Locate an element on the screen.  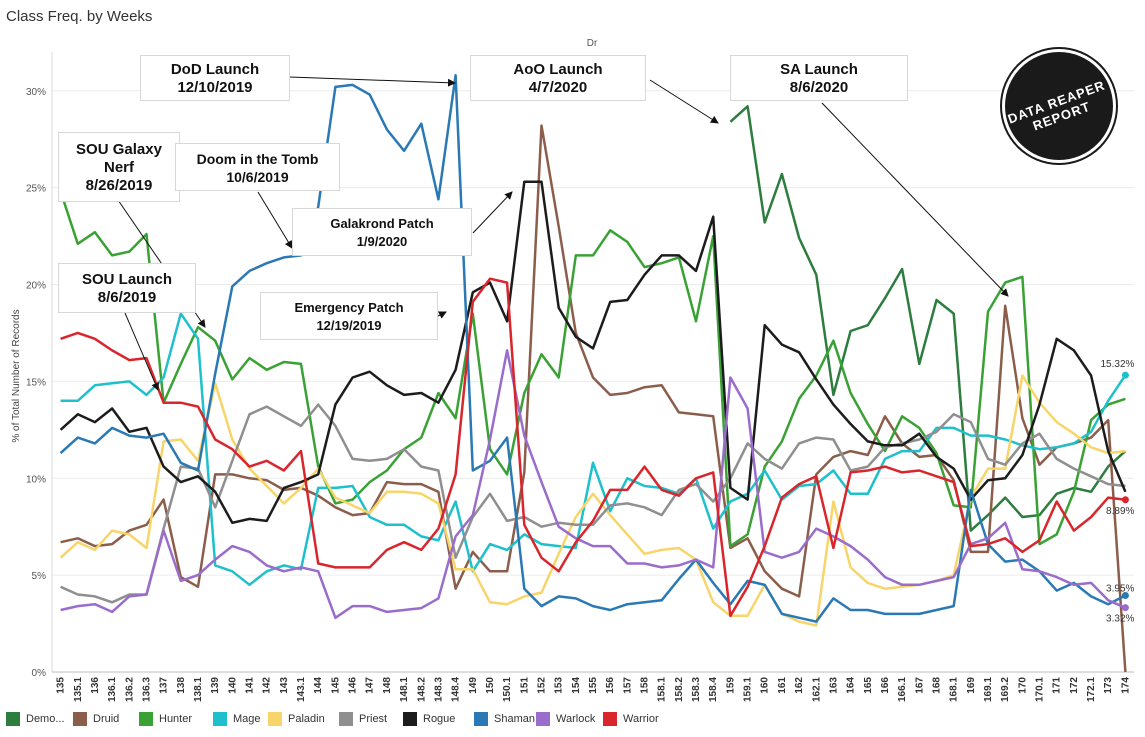
x-tick-label: 169 is located at coordinates (971, 685).